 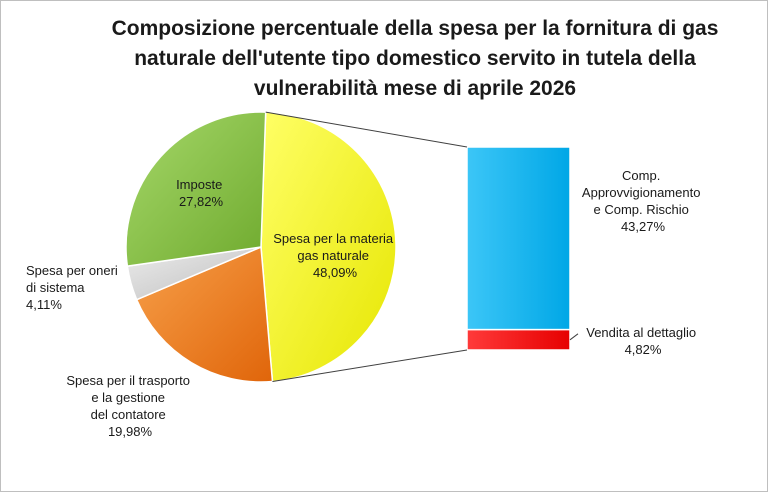 What do you see at coordinates (643, 349) in the screenshot?
I see `bar-value: 4,82%` at bounding box center [643, 349].